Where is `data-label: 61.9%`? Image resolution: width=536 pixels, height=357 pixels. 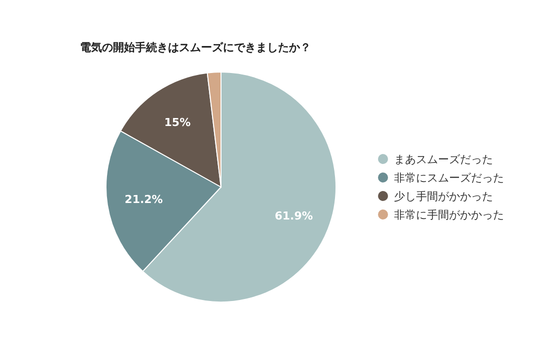 data-label: 61.9% is located at coordinates (293, 216).